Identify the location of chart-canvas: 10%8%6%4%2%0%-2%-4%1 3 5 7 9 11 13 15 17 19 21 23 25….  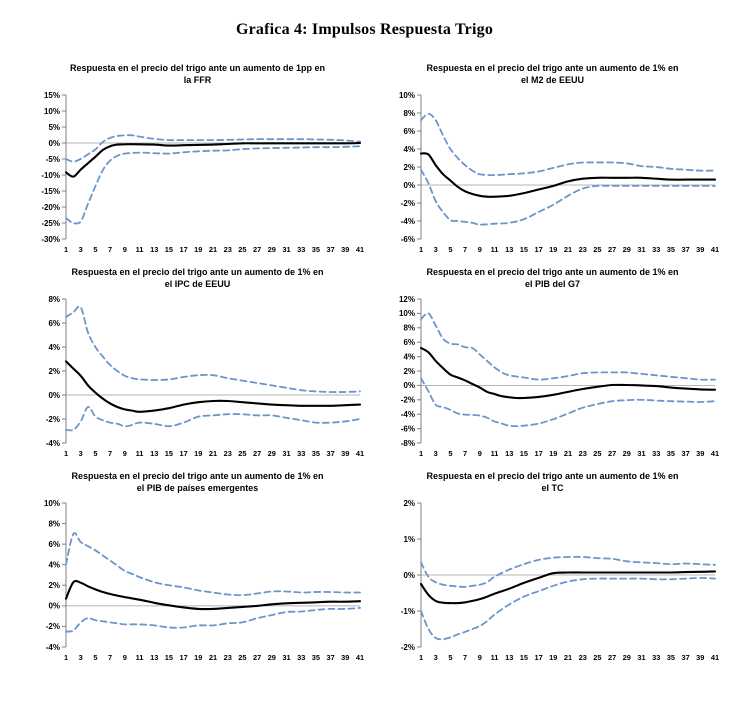
(204, 580).